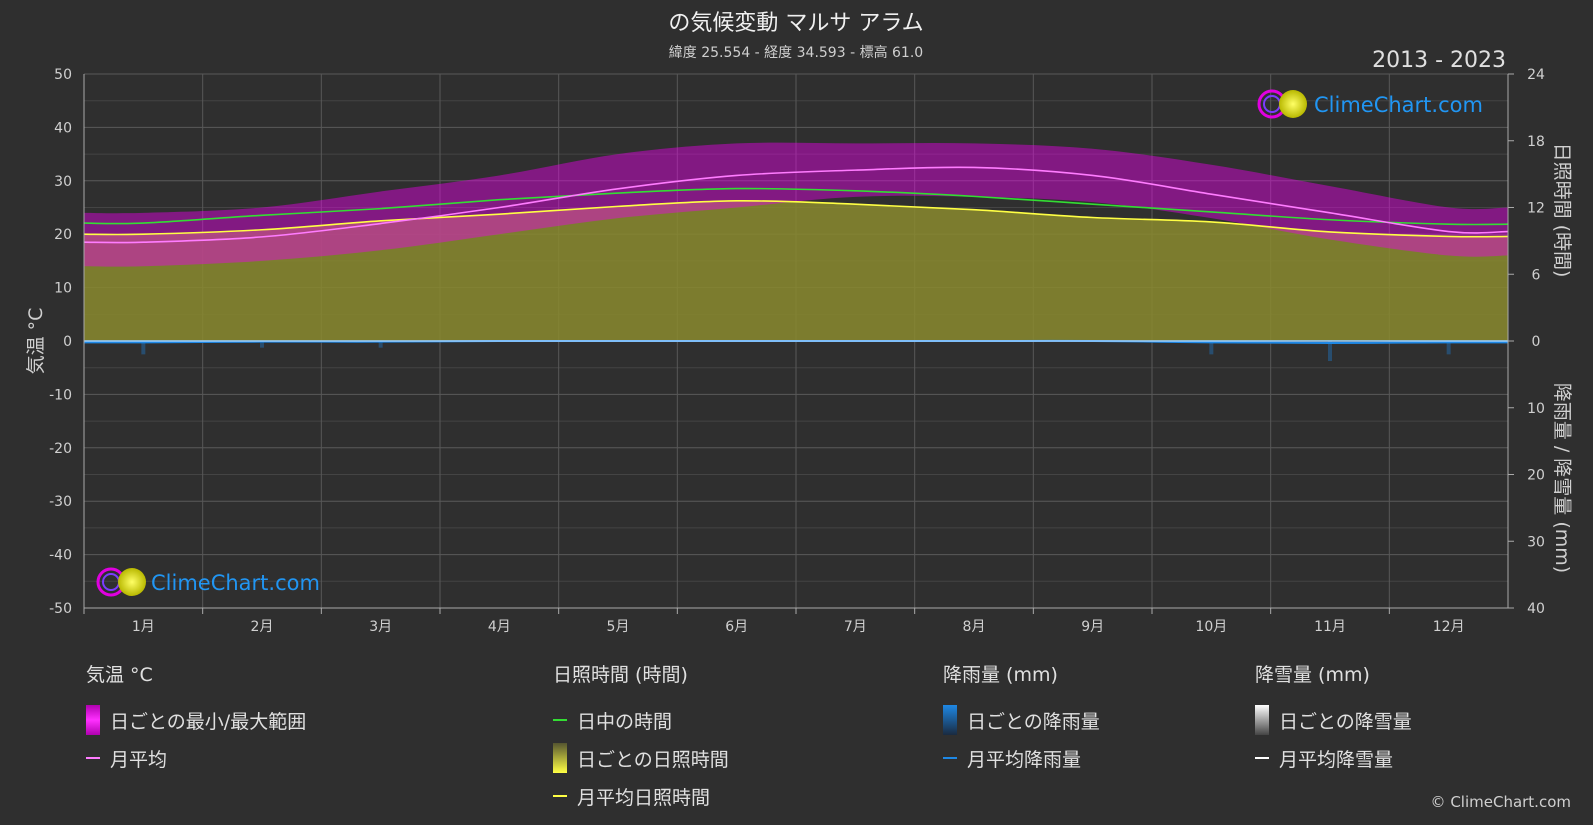  Describe the element at coordinates (67, 342) in the screenshot. I see `y-left-tick-label: 0` at that location.